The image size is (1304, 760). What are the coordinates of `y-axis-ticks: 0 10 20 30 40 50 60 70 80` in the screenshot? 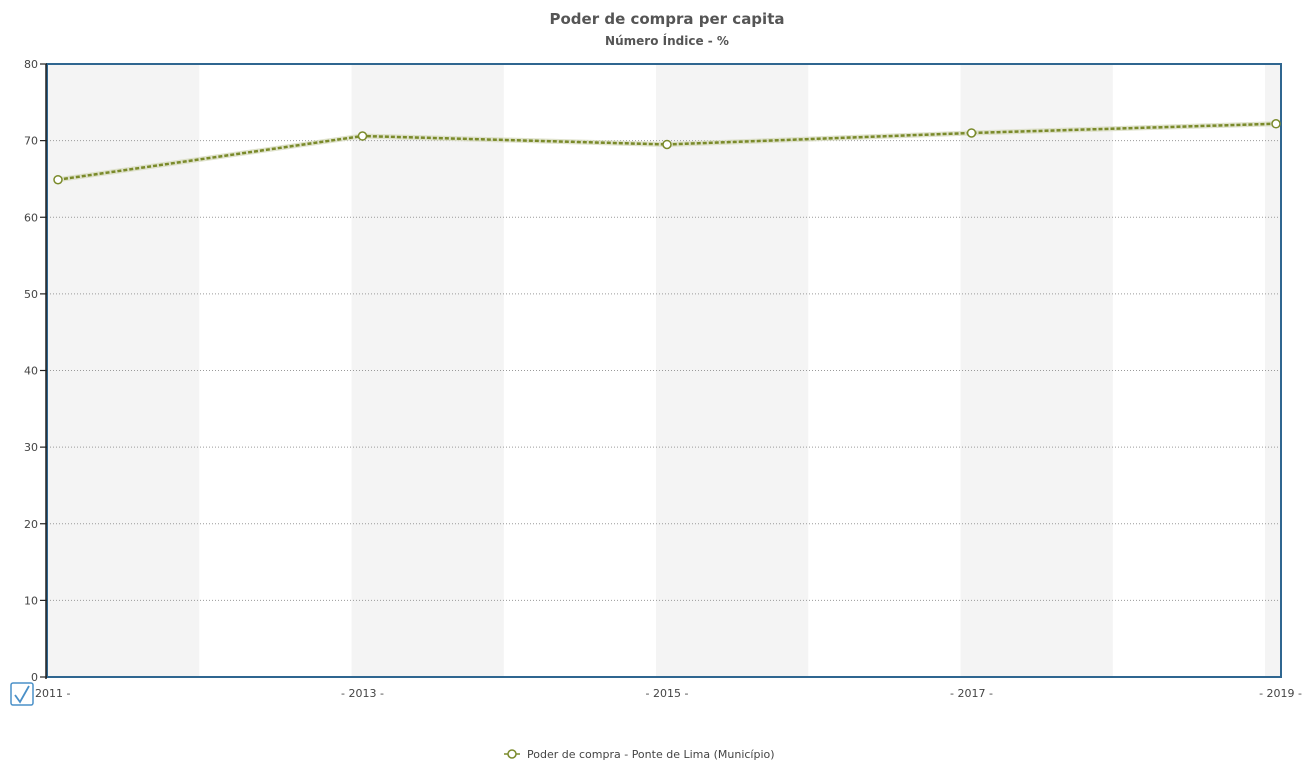 It's located at (35, 371).